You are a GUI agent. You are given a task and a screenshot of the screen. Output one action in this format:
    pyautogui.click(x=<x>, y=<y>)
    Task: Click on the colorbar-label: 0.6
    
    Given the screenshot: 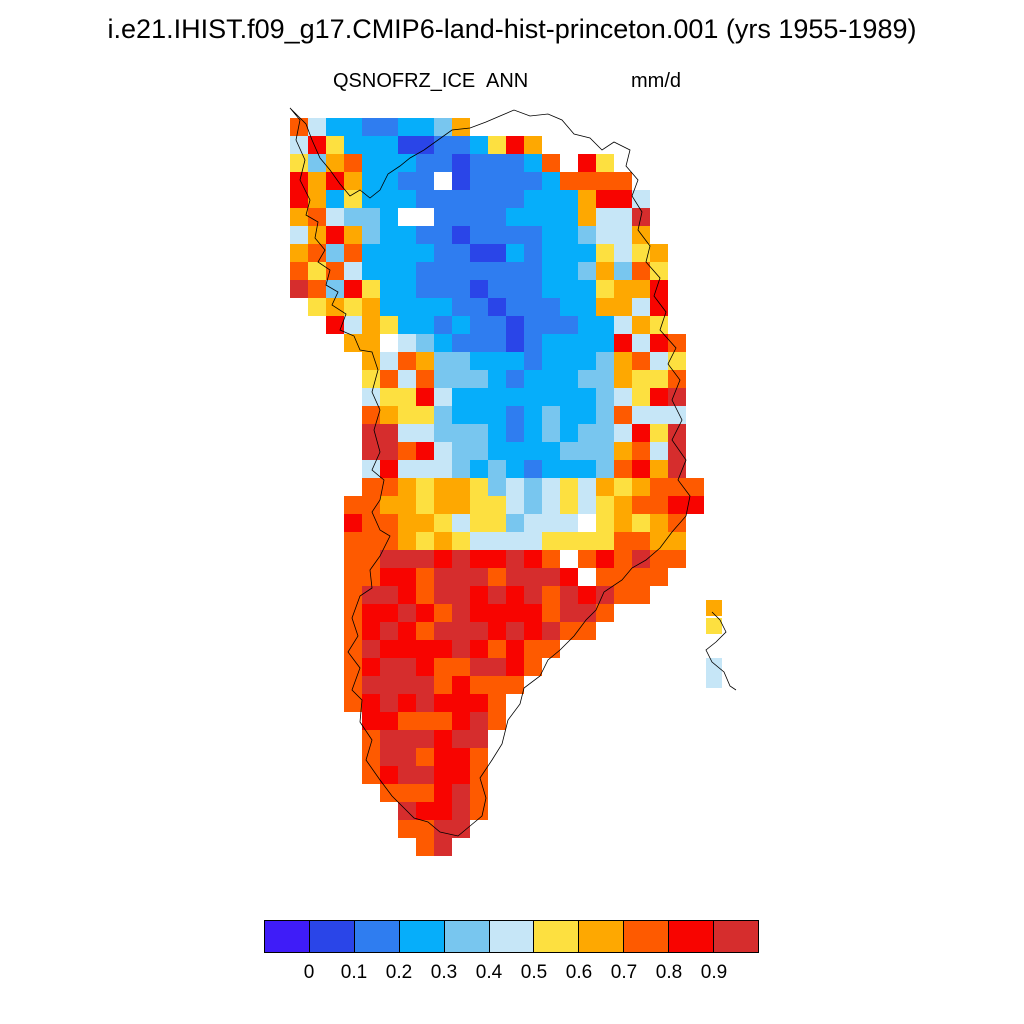 What is the action you would take?
    pyautogui.click(x=579, y=972)
    